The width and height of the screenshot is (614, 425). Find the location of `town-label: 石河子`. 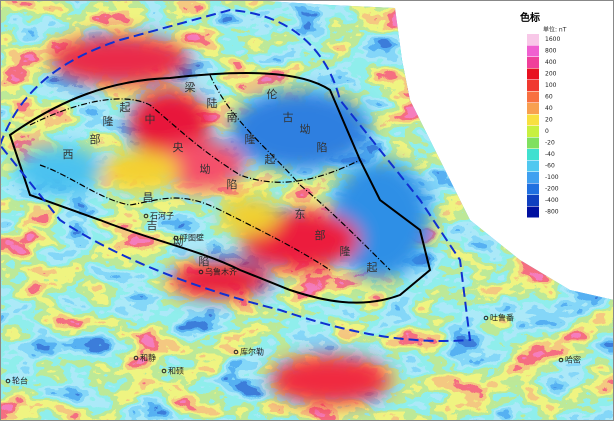

town-label: 石河子 is located at coordinates (162, 216).